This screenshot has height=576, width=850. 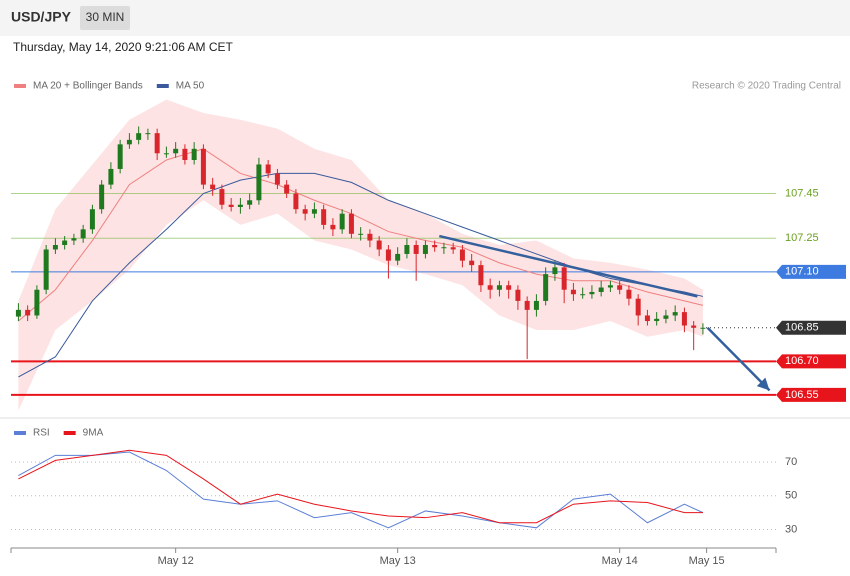 What do you see at coordinates (763, 384) in the screenshot?
I see `arrow-head` at bounding box center [763, 384].